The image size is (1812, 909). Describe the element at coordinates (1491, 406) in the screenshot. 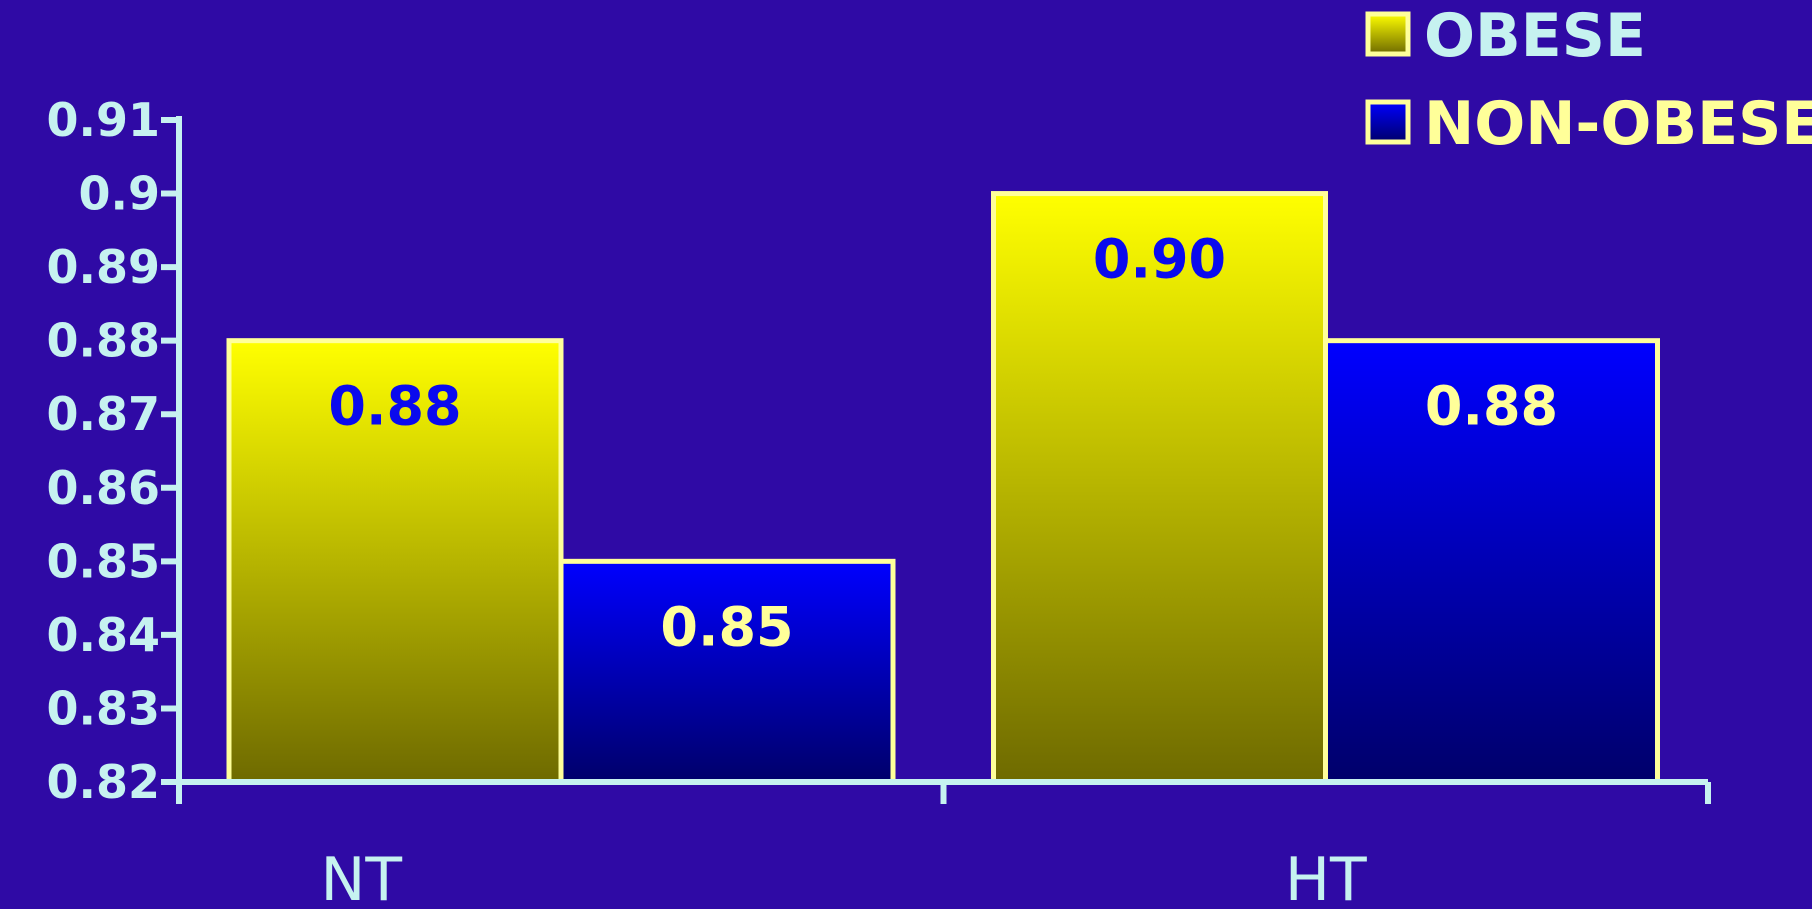

I see `data-label-nonobese-ht: 0.88` at that location.